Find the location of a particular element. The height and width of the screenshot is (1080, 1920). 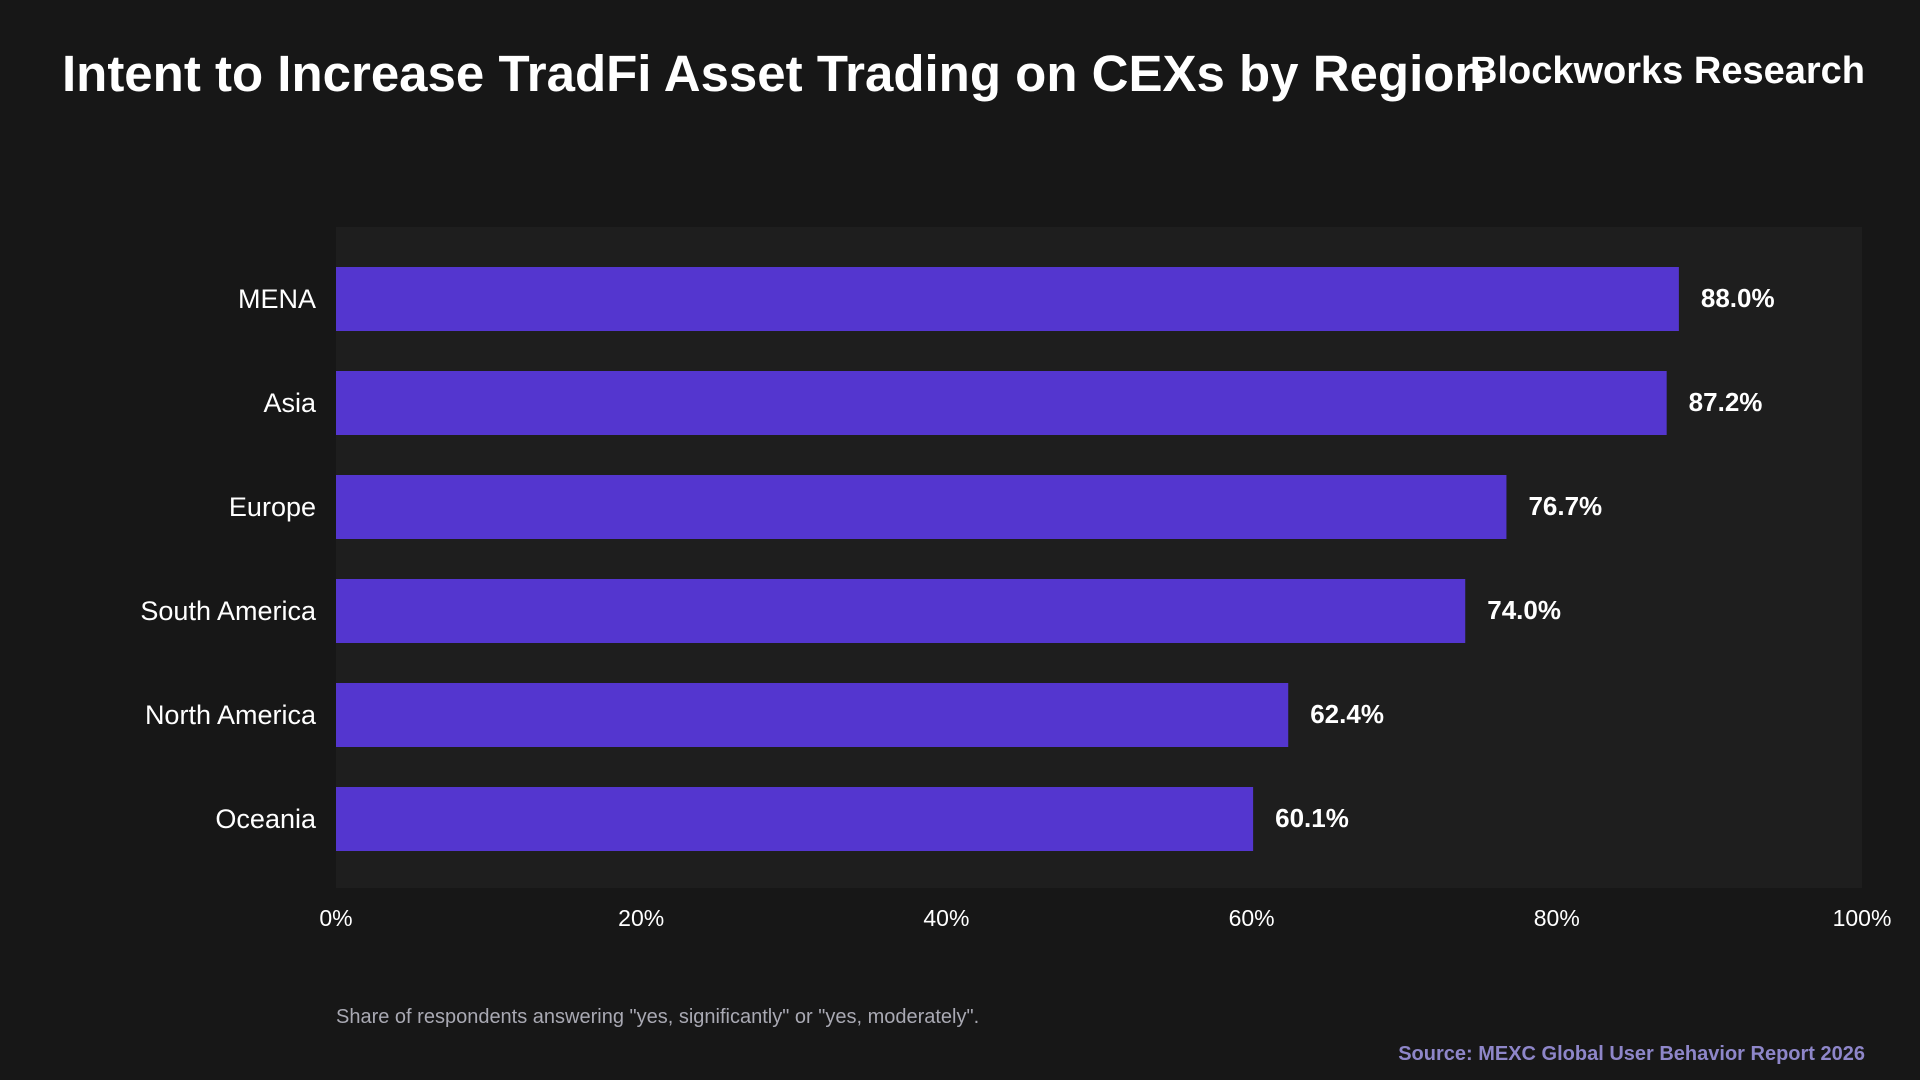

data-label: 60.1% is located at coordinates (1312, 818).